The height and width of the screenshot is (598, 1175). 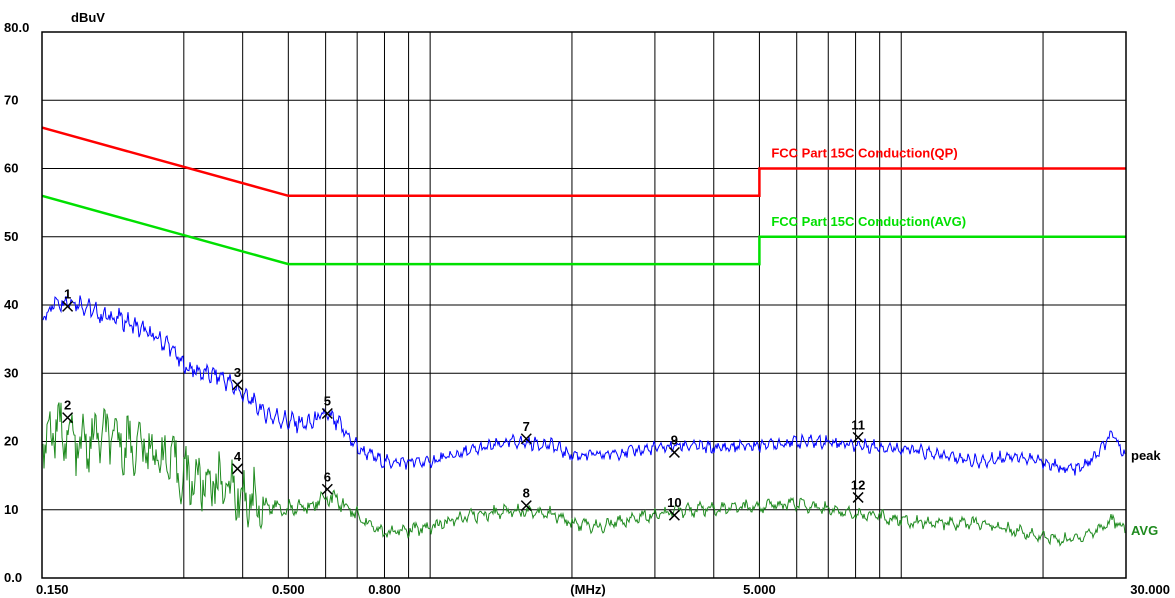 I want to click on trace-label: AVG, so click(x=1144, y=530).